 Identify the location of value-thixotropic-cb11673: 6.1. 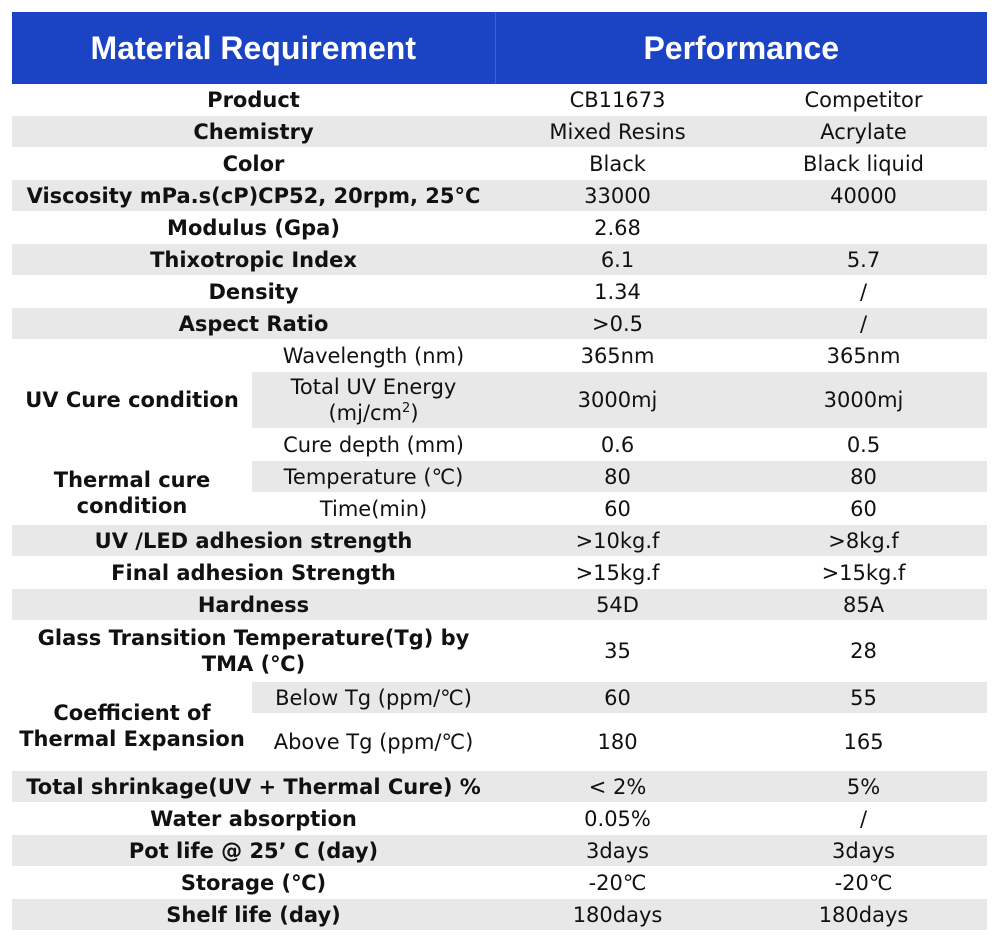
(618, 259).